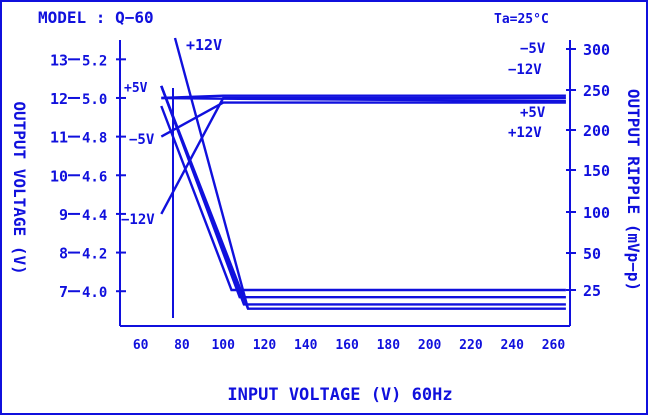  What do you see at coordinates (554, 345) in the screenshot?
I see `x-tick-label: 260` at bounding box center [554, 345].